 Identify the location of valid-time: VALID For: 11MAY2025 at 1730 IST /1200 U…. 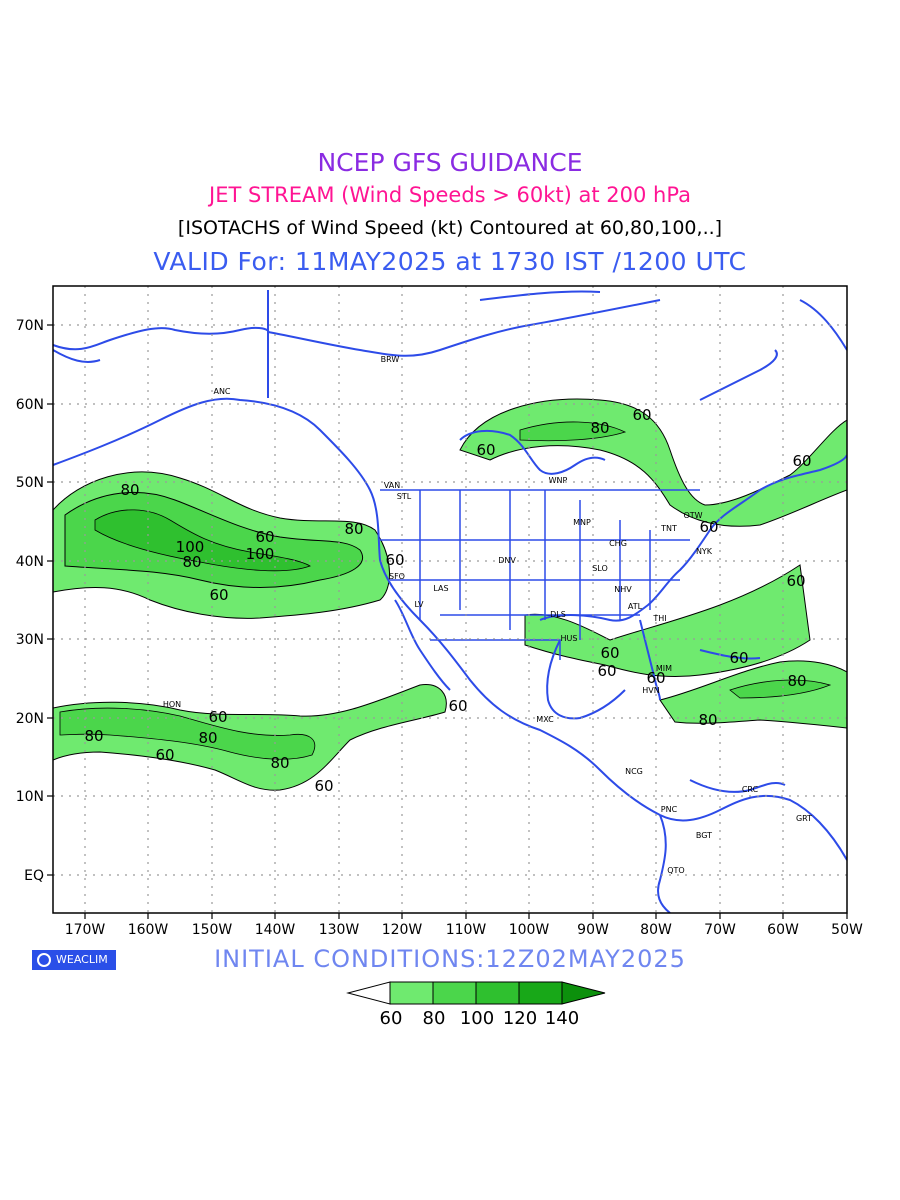
(450, 261).